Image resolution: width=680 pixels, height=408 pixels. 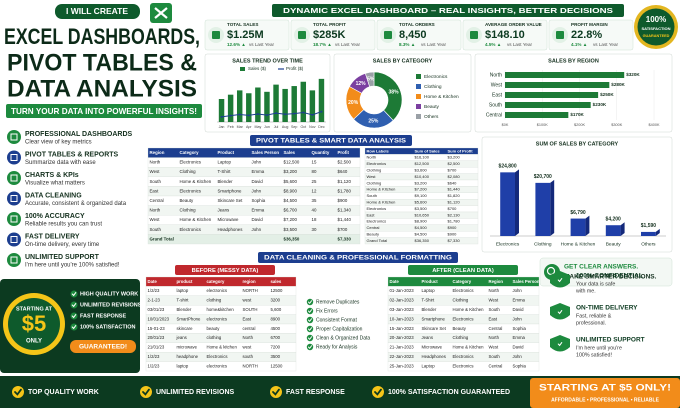 What do you see at coordinates (329, 35) in the screenshot?
I see `kpi-value: $285K` at bounding box center [329, 35].